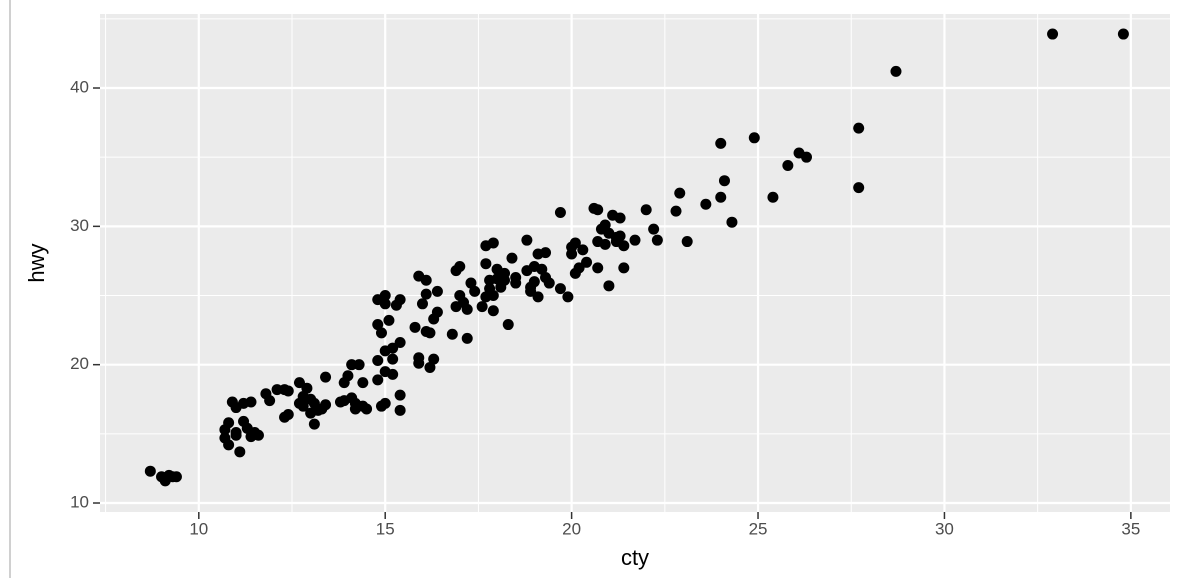 This screenshot has width=1184, height=578. What do you see at coordinates (635, 557) in the screenshot?
I see `x-axis-label: cty` at bounding box center [635, 557].